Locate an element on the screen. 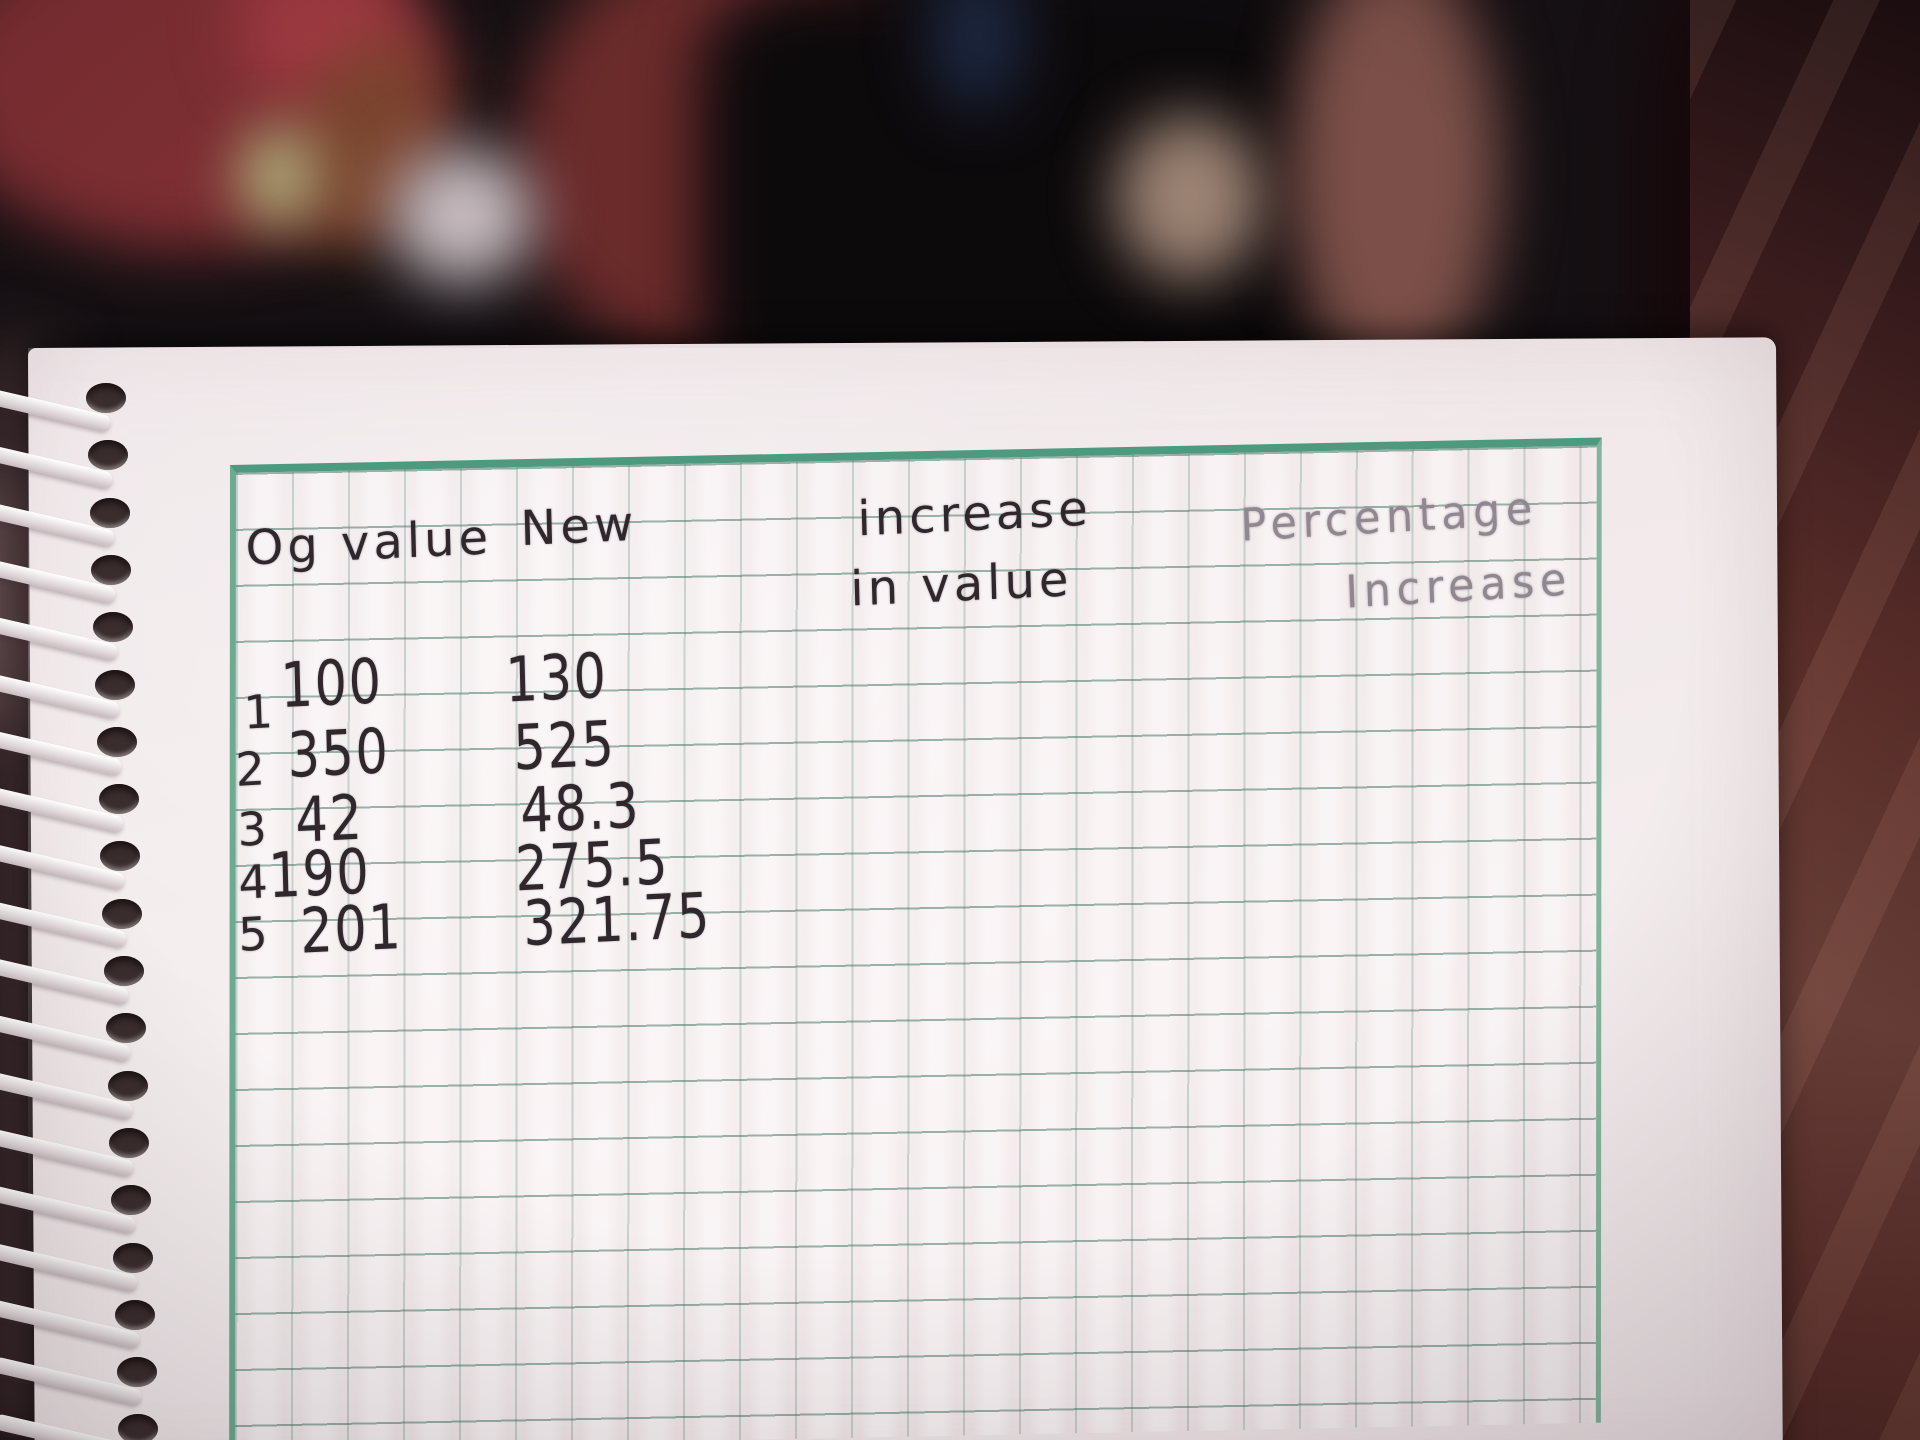  row-number: 3 is located at coordinates (252, 829).